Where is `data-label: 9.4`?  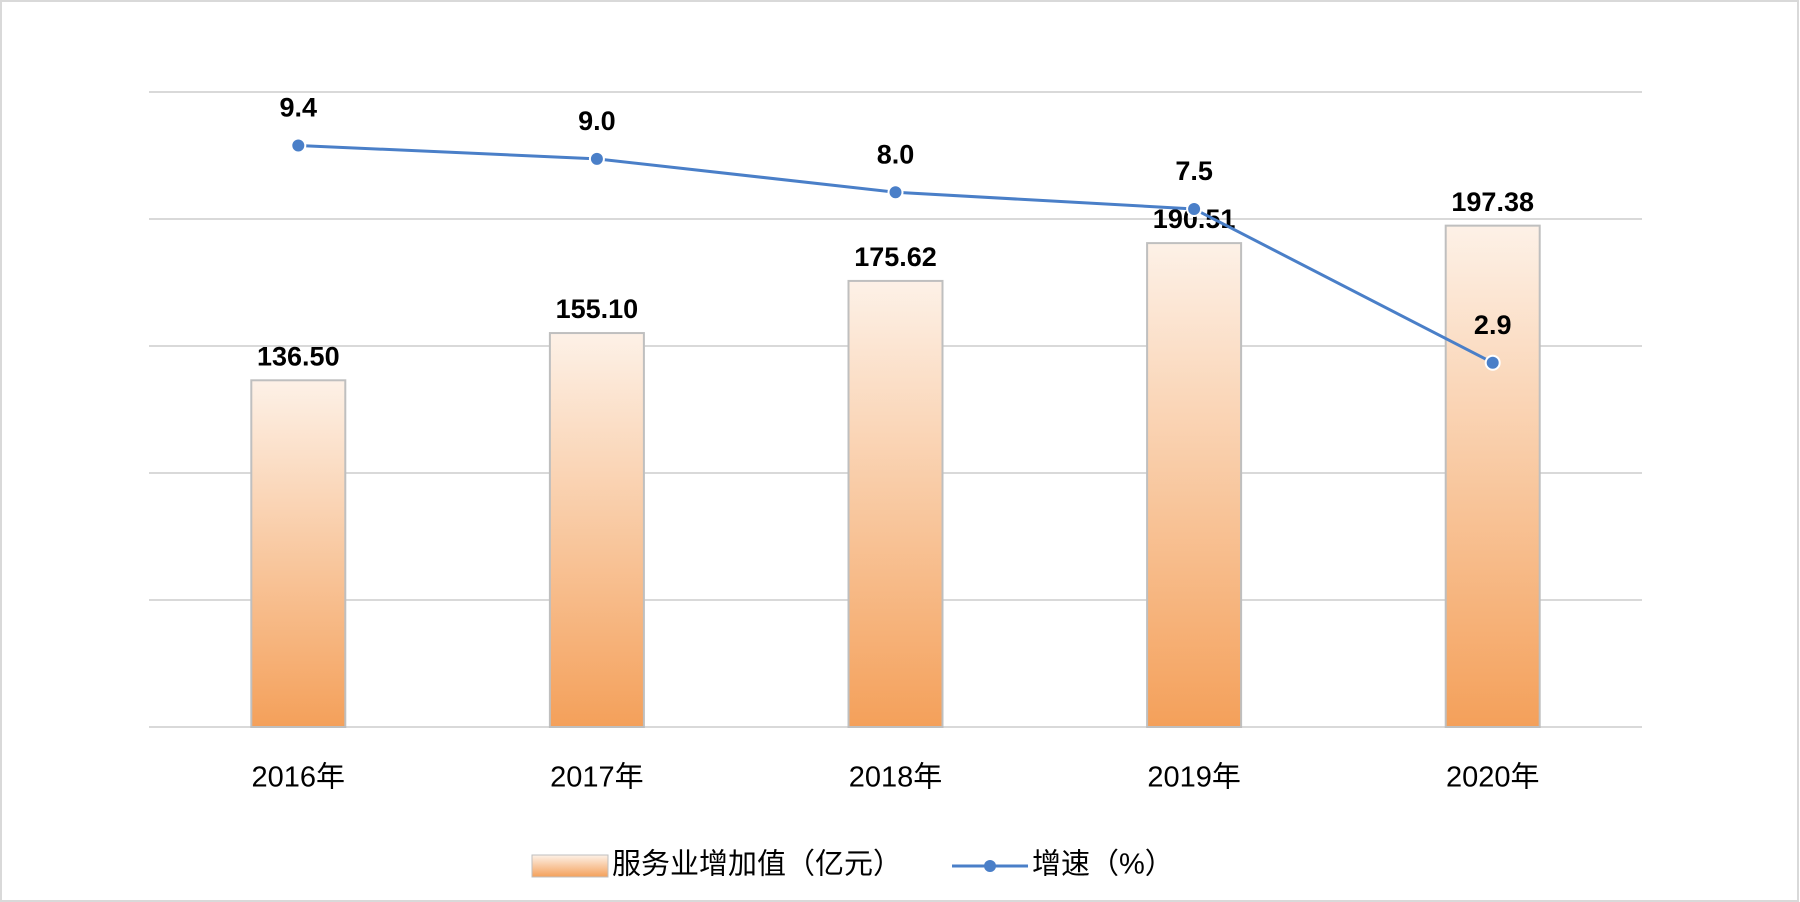 data-label: 9.4 is located at coordinates (299, 108).